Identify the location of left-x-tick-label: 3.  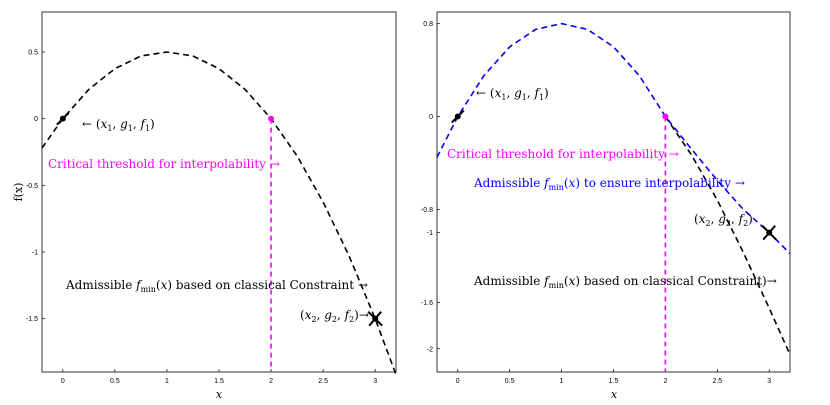
(375, 381).